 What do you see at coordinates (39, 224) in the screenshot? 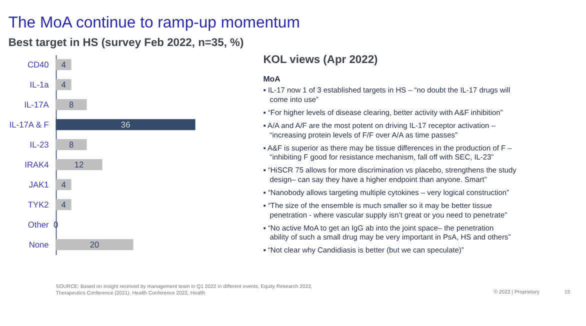
I see `y-tick-label: Other` at bounding box center [39, 224].